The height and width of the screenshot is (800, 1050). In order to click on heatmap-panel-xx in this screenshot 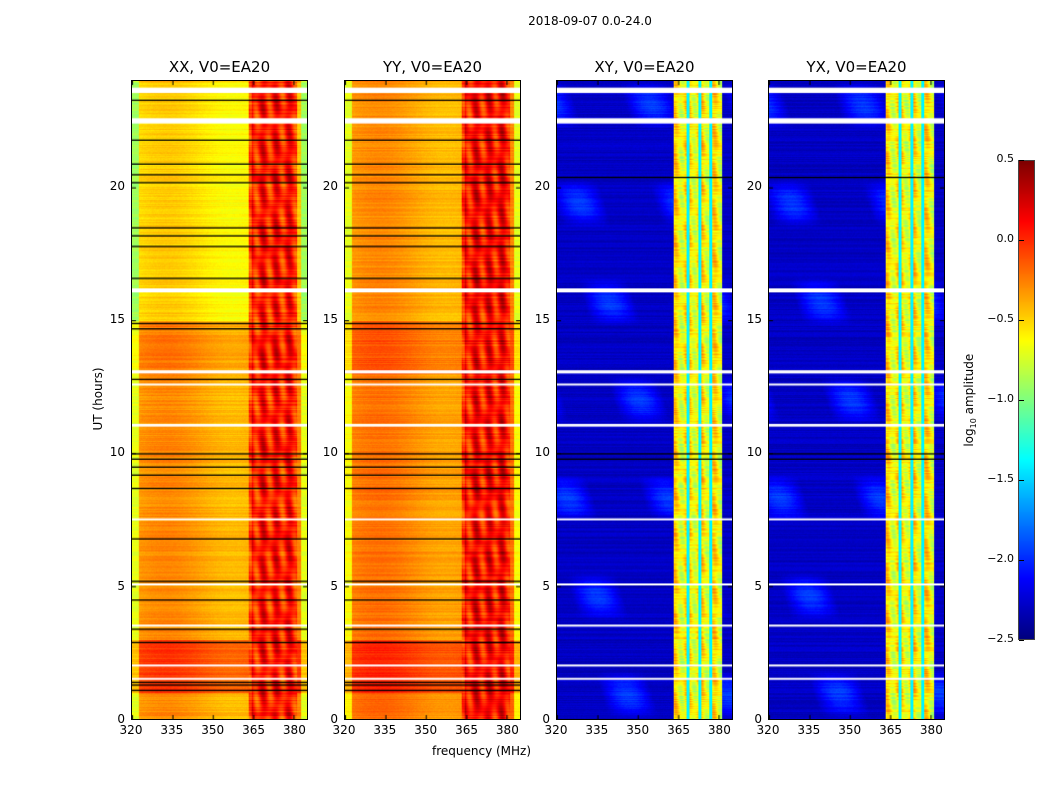, I will do `click(219, 400)`.